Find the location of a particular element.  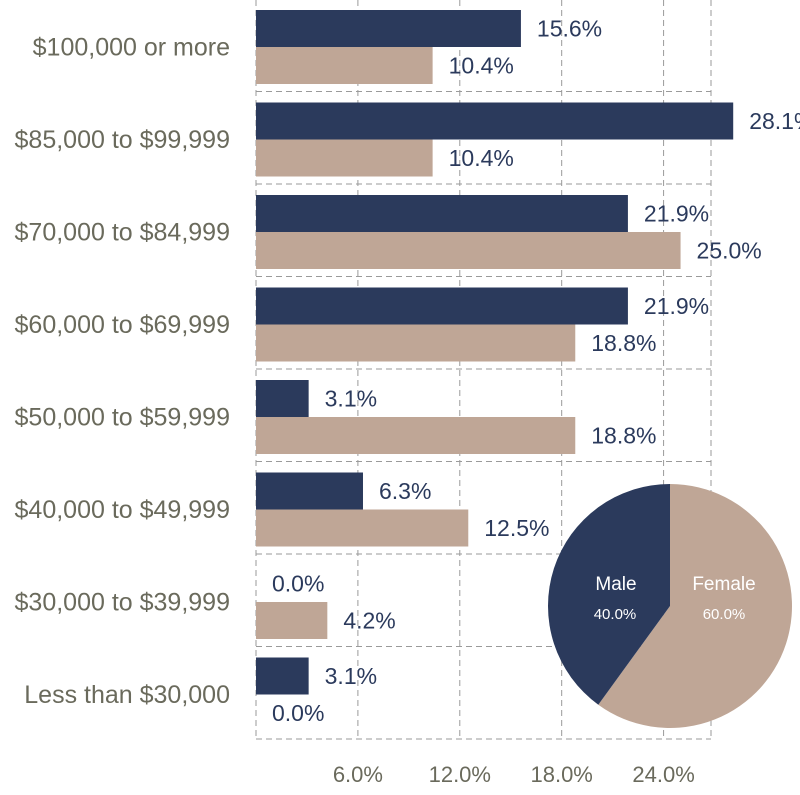

data-label-series0-2: 21.9% is located at coordinates (676, 214).